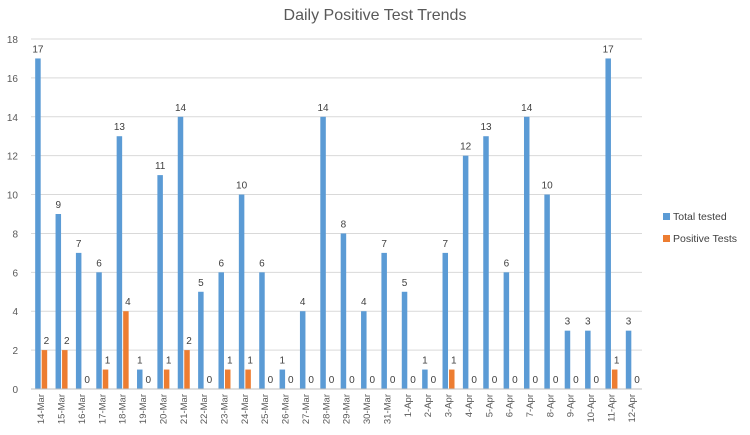 Image resolution: width=750 pixels, height=435 pixels. I want to click on x-tick-label: 12-Apr, so click(632, 408).